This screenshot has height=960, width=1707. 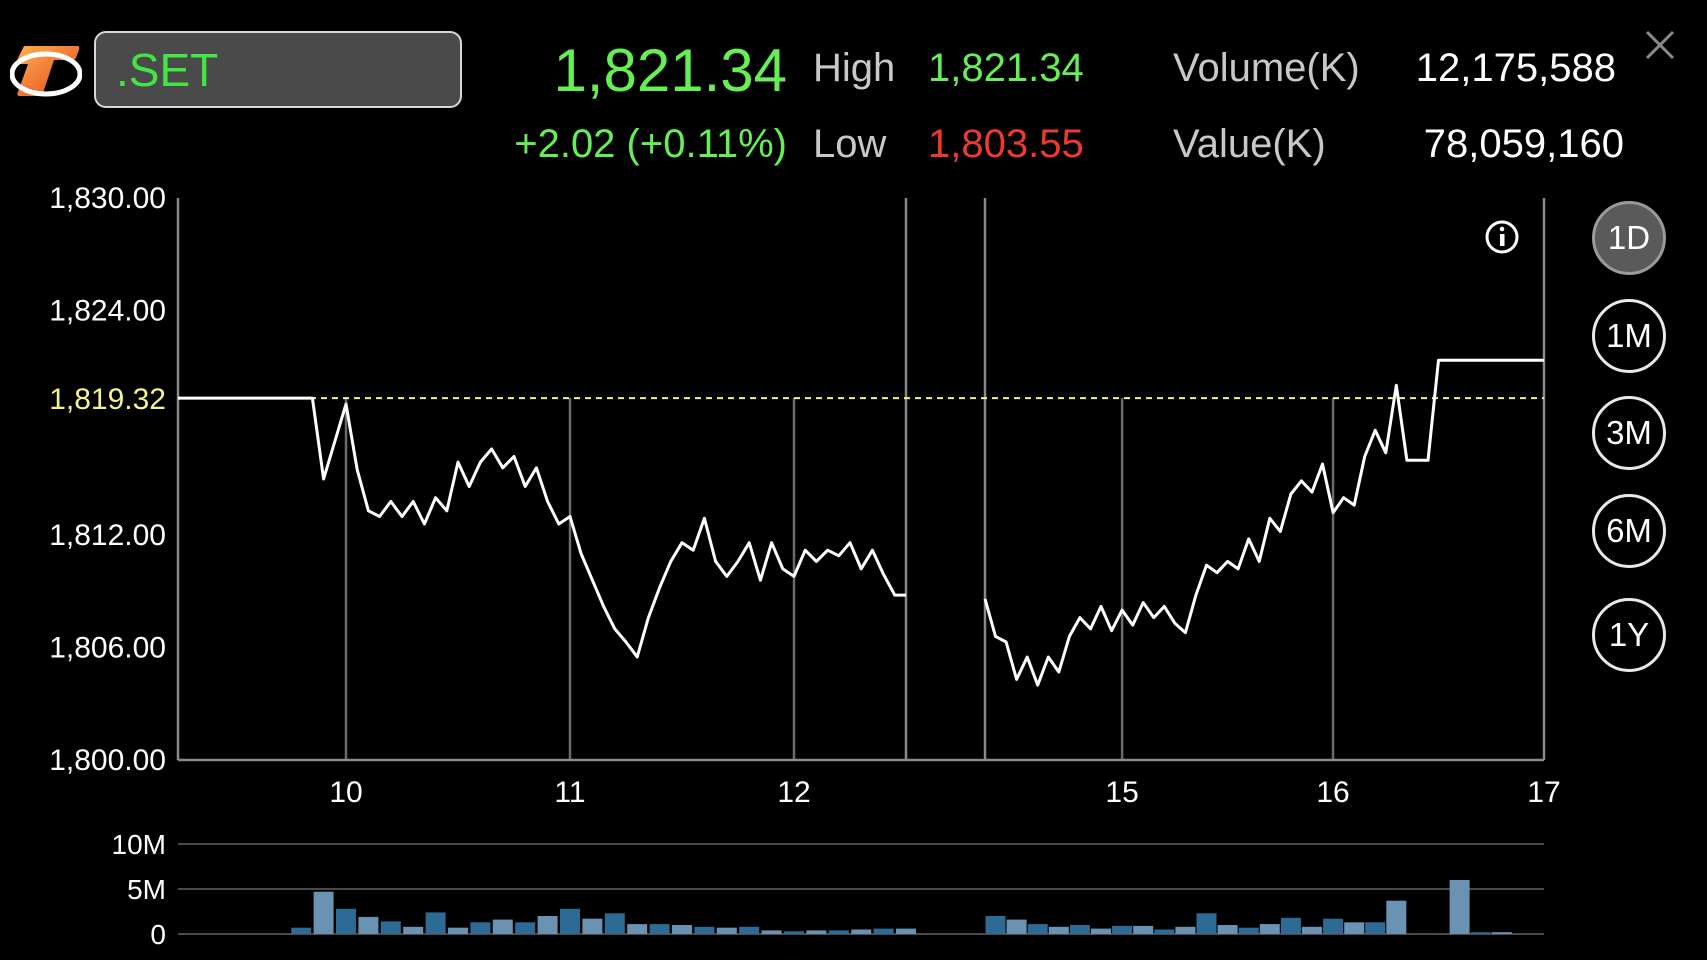 I want to click on timeframe-1m-button: 1M, so click(x=1629, y=336).